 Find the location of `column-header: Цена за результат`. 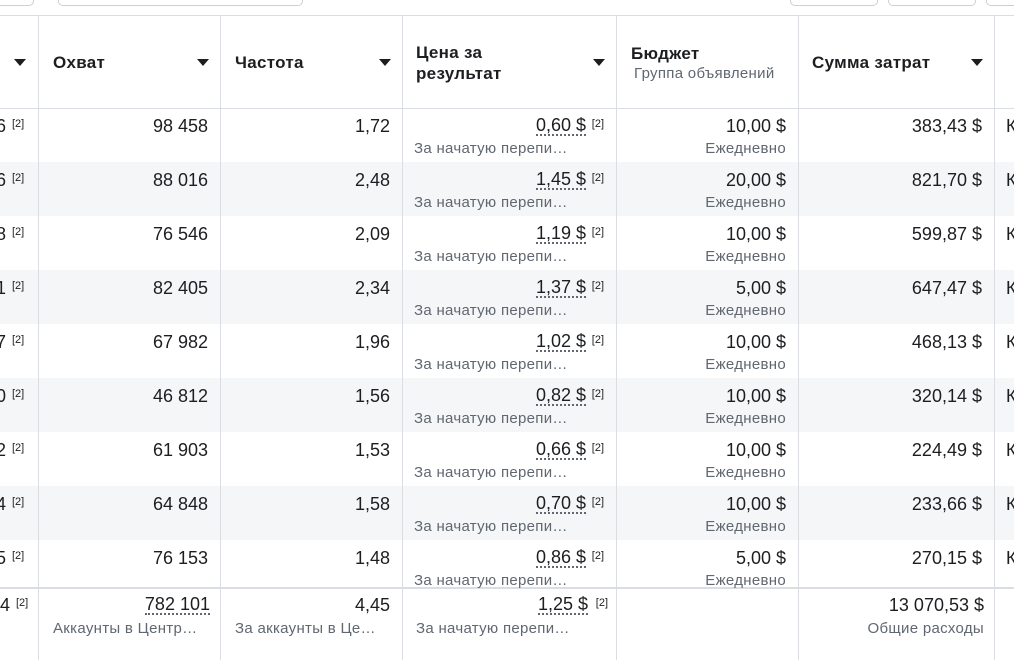

column-header: Цена за результат is located at coordinates (459, 63).